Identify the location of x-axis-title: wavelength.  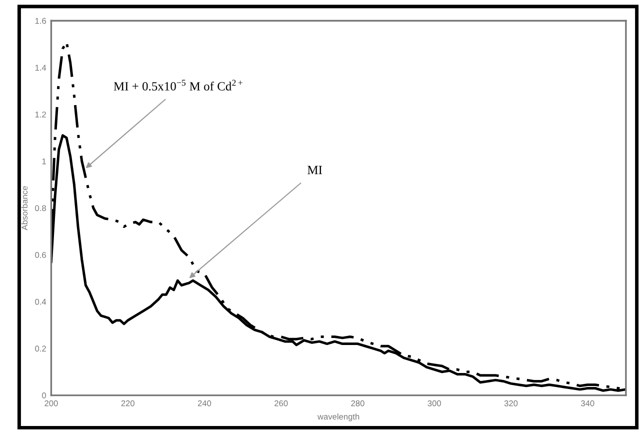
(338, 417).